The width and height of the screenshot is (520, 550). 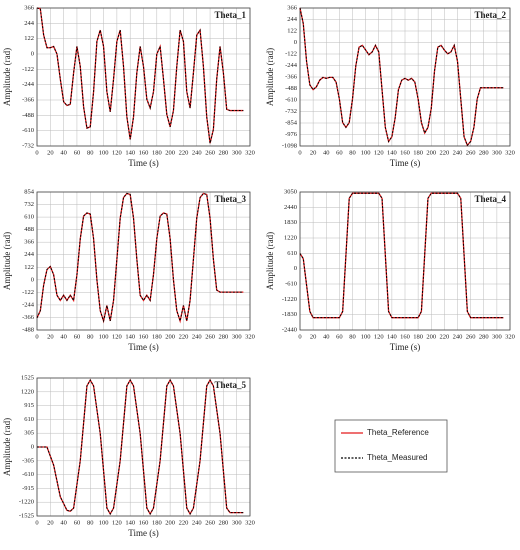 I want to click on y-tick-label: -1220, so click(x=26, y=502).